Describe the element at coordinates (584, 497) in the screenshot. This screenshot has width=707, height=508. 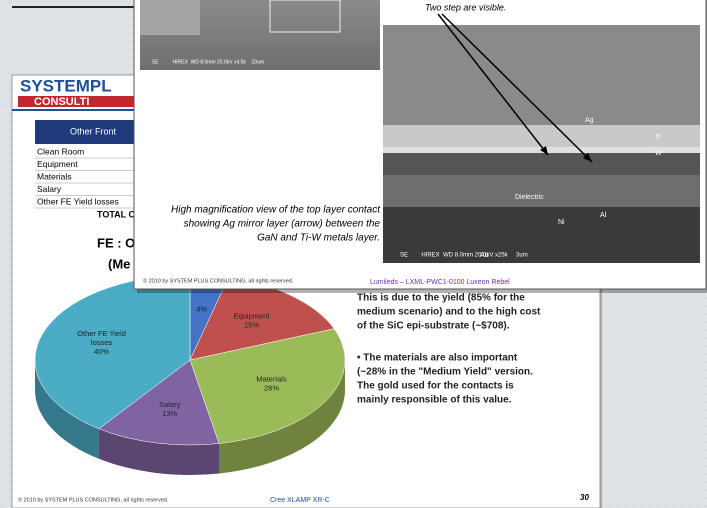
I see `page-number: 30` at that location.